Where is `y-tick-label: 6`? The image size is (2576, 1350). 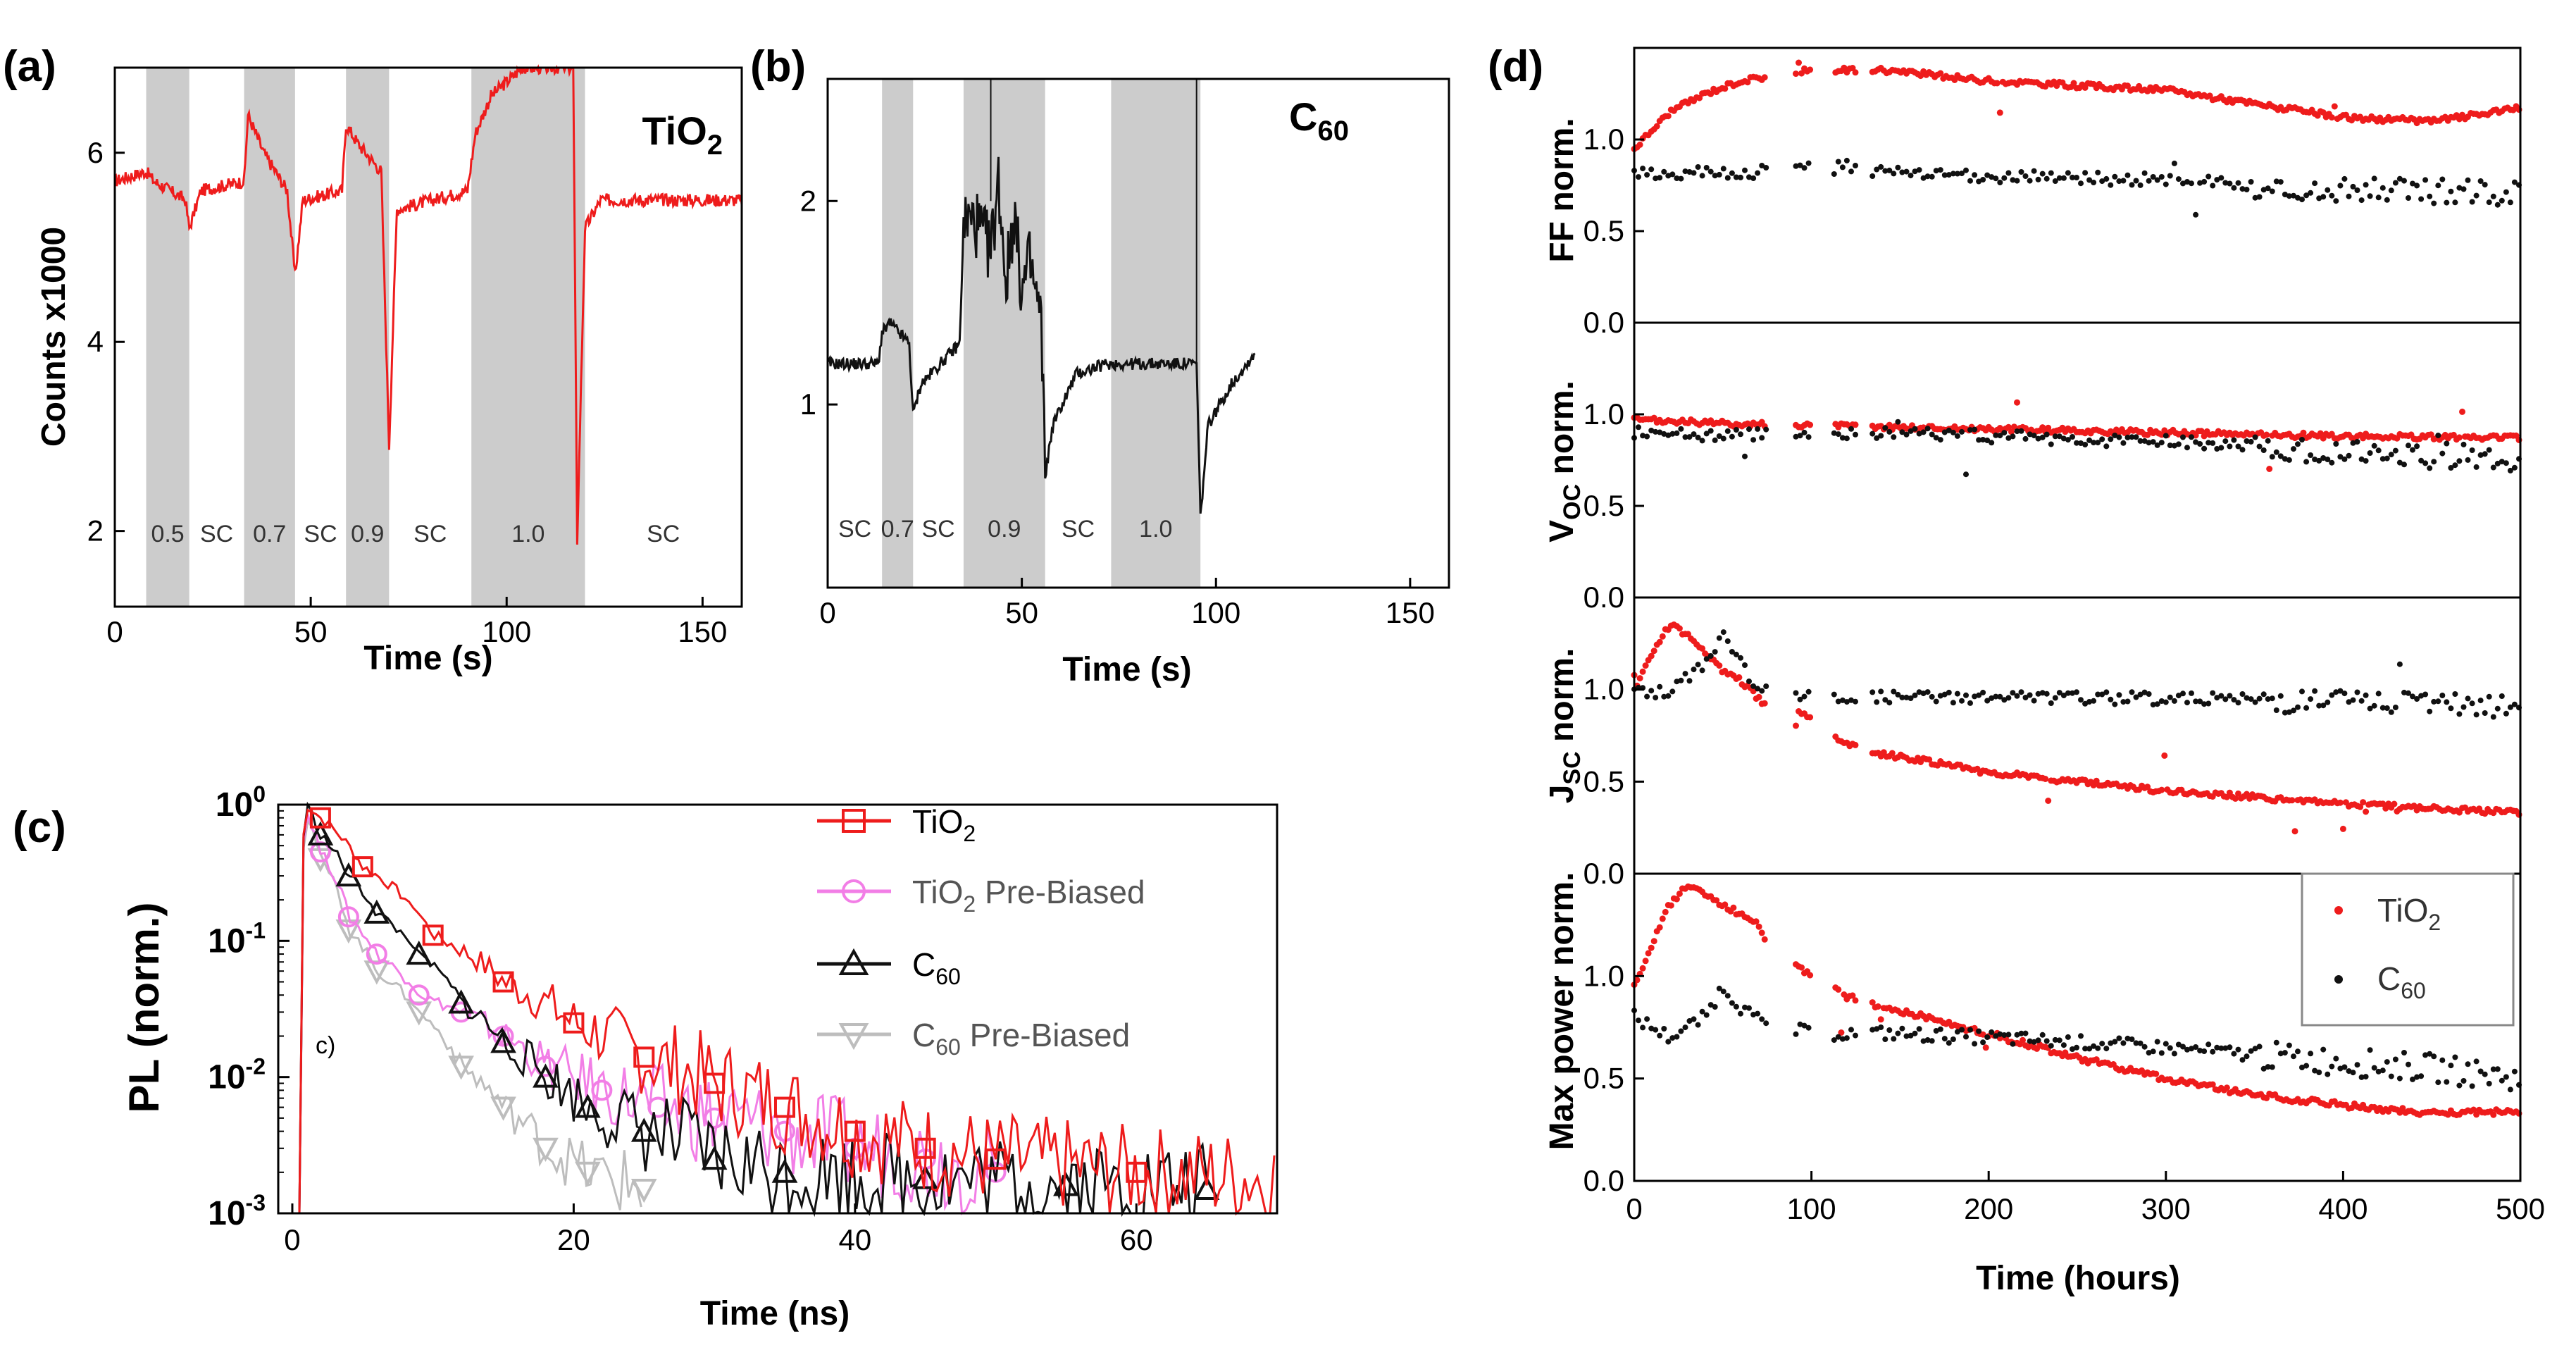 y-tick-label: 6 is located at coordinates (95, 152).